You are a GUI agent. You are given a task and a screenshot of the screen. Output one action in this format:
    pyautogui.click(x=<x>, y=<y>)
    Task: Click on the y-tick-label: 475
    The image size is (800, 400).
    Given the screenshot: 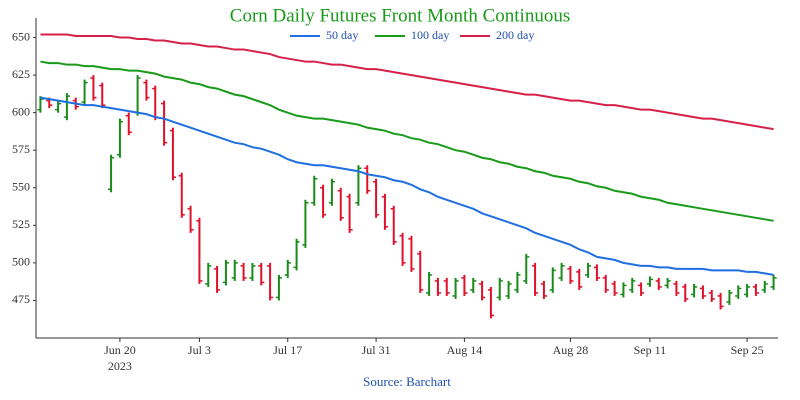 What is the action you would take?
    pyautogui.click(x=21, y=299)
    